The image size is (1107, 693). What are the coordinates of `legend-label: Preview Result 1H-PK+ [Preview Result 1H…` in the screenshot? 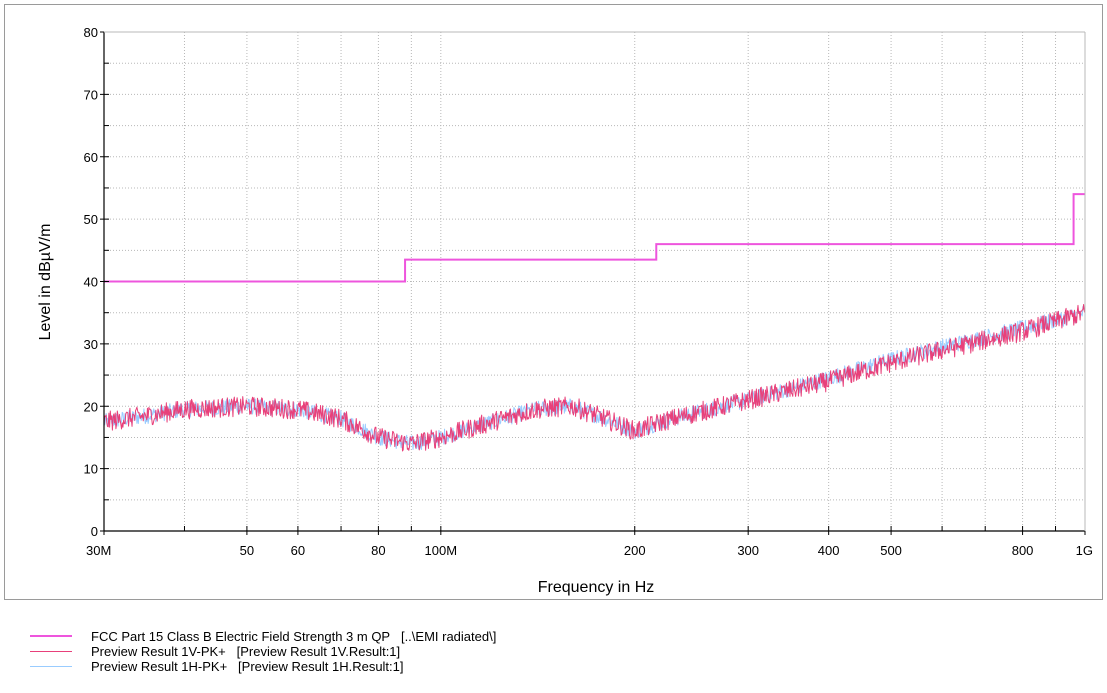 It's located at (247, 666).